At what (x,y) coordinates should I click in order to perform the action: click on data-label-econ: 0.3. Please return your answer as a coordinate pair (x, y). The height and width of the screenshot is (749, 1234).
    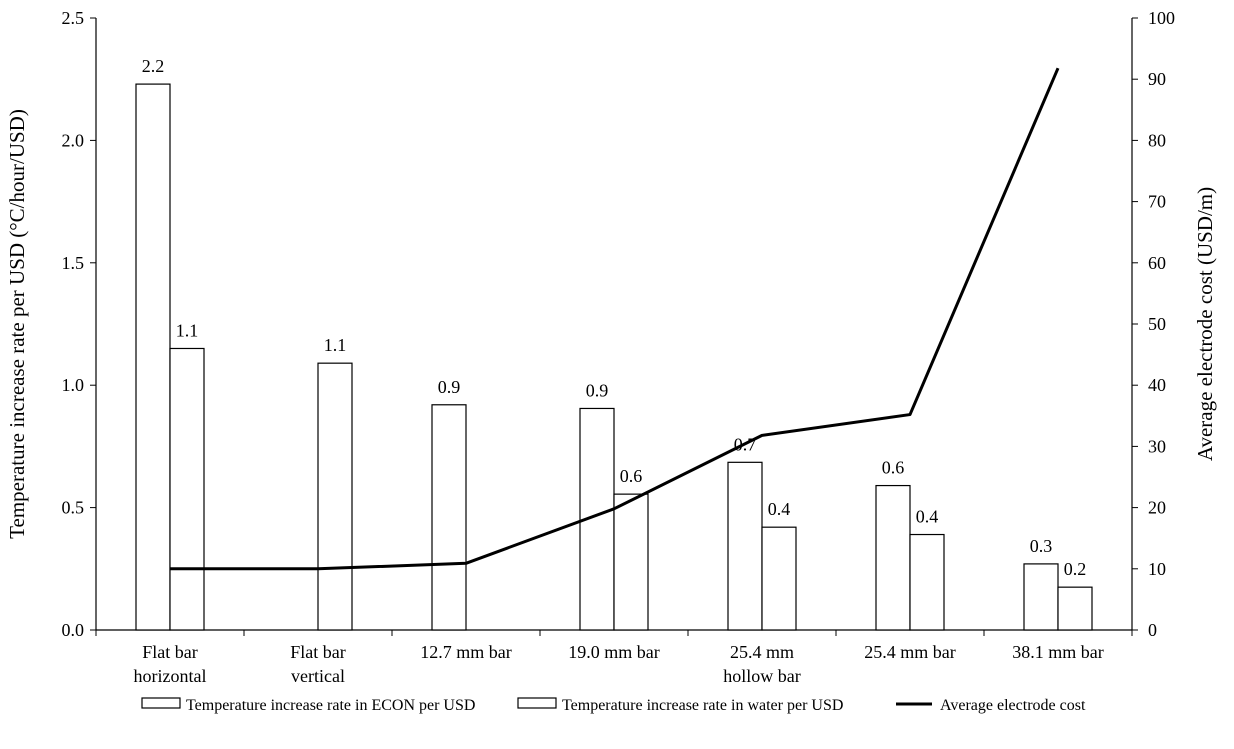
    Looking at the image, I should click on (1041, 546).